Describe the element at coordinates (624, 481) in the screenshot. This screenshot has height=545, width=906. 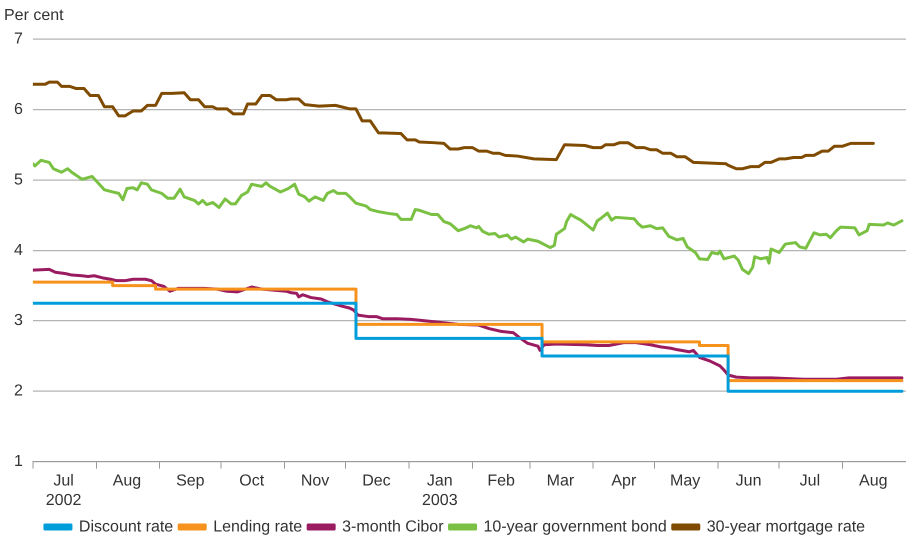
I see `x-tick-label: Apr` at that location.